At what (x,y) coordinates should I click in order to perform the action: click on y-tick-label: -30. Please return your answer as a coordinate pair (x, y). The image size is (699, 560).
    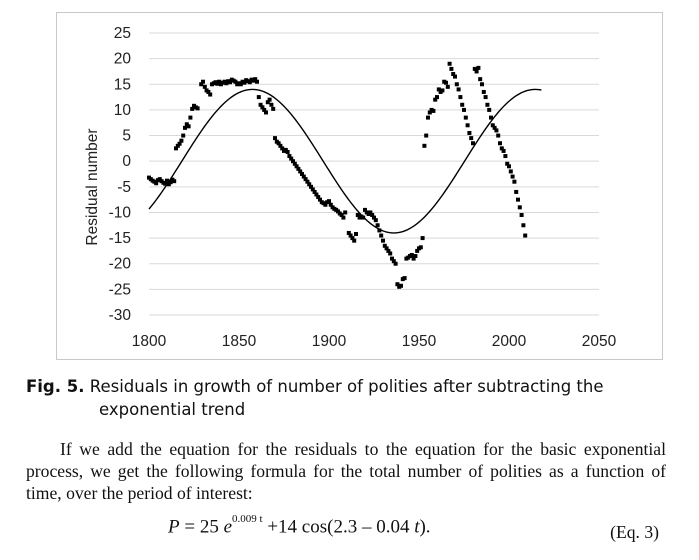
    Looking at the image, I should click on (120, 315).